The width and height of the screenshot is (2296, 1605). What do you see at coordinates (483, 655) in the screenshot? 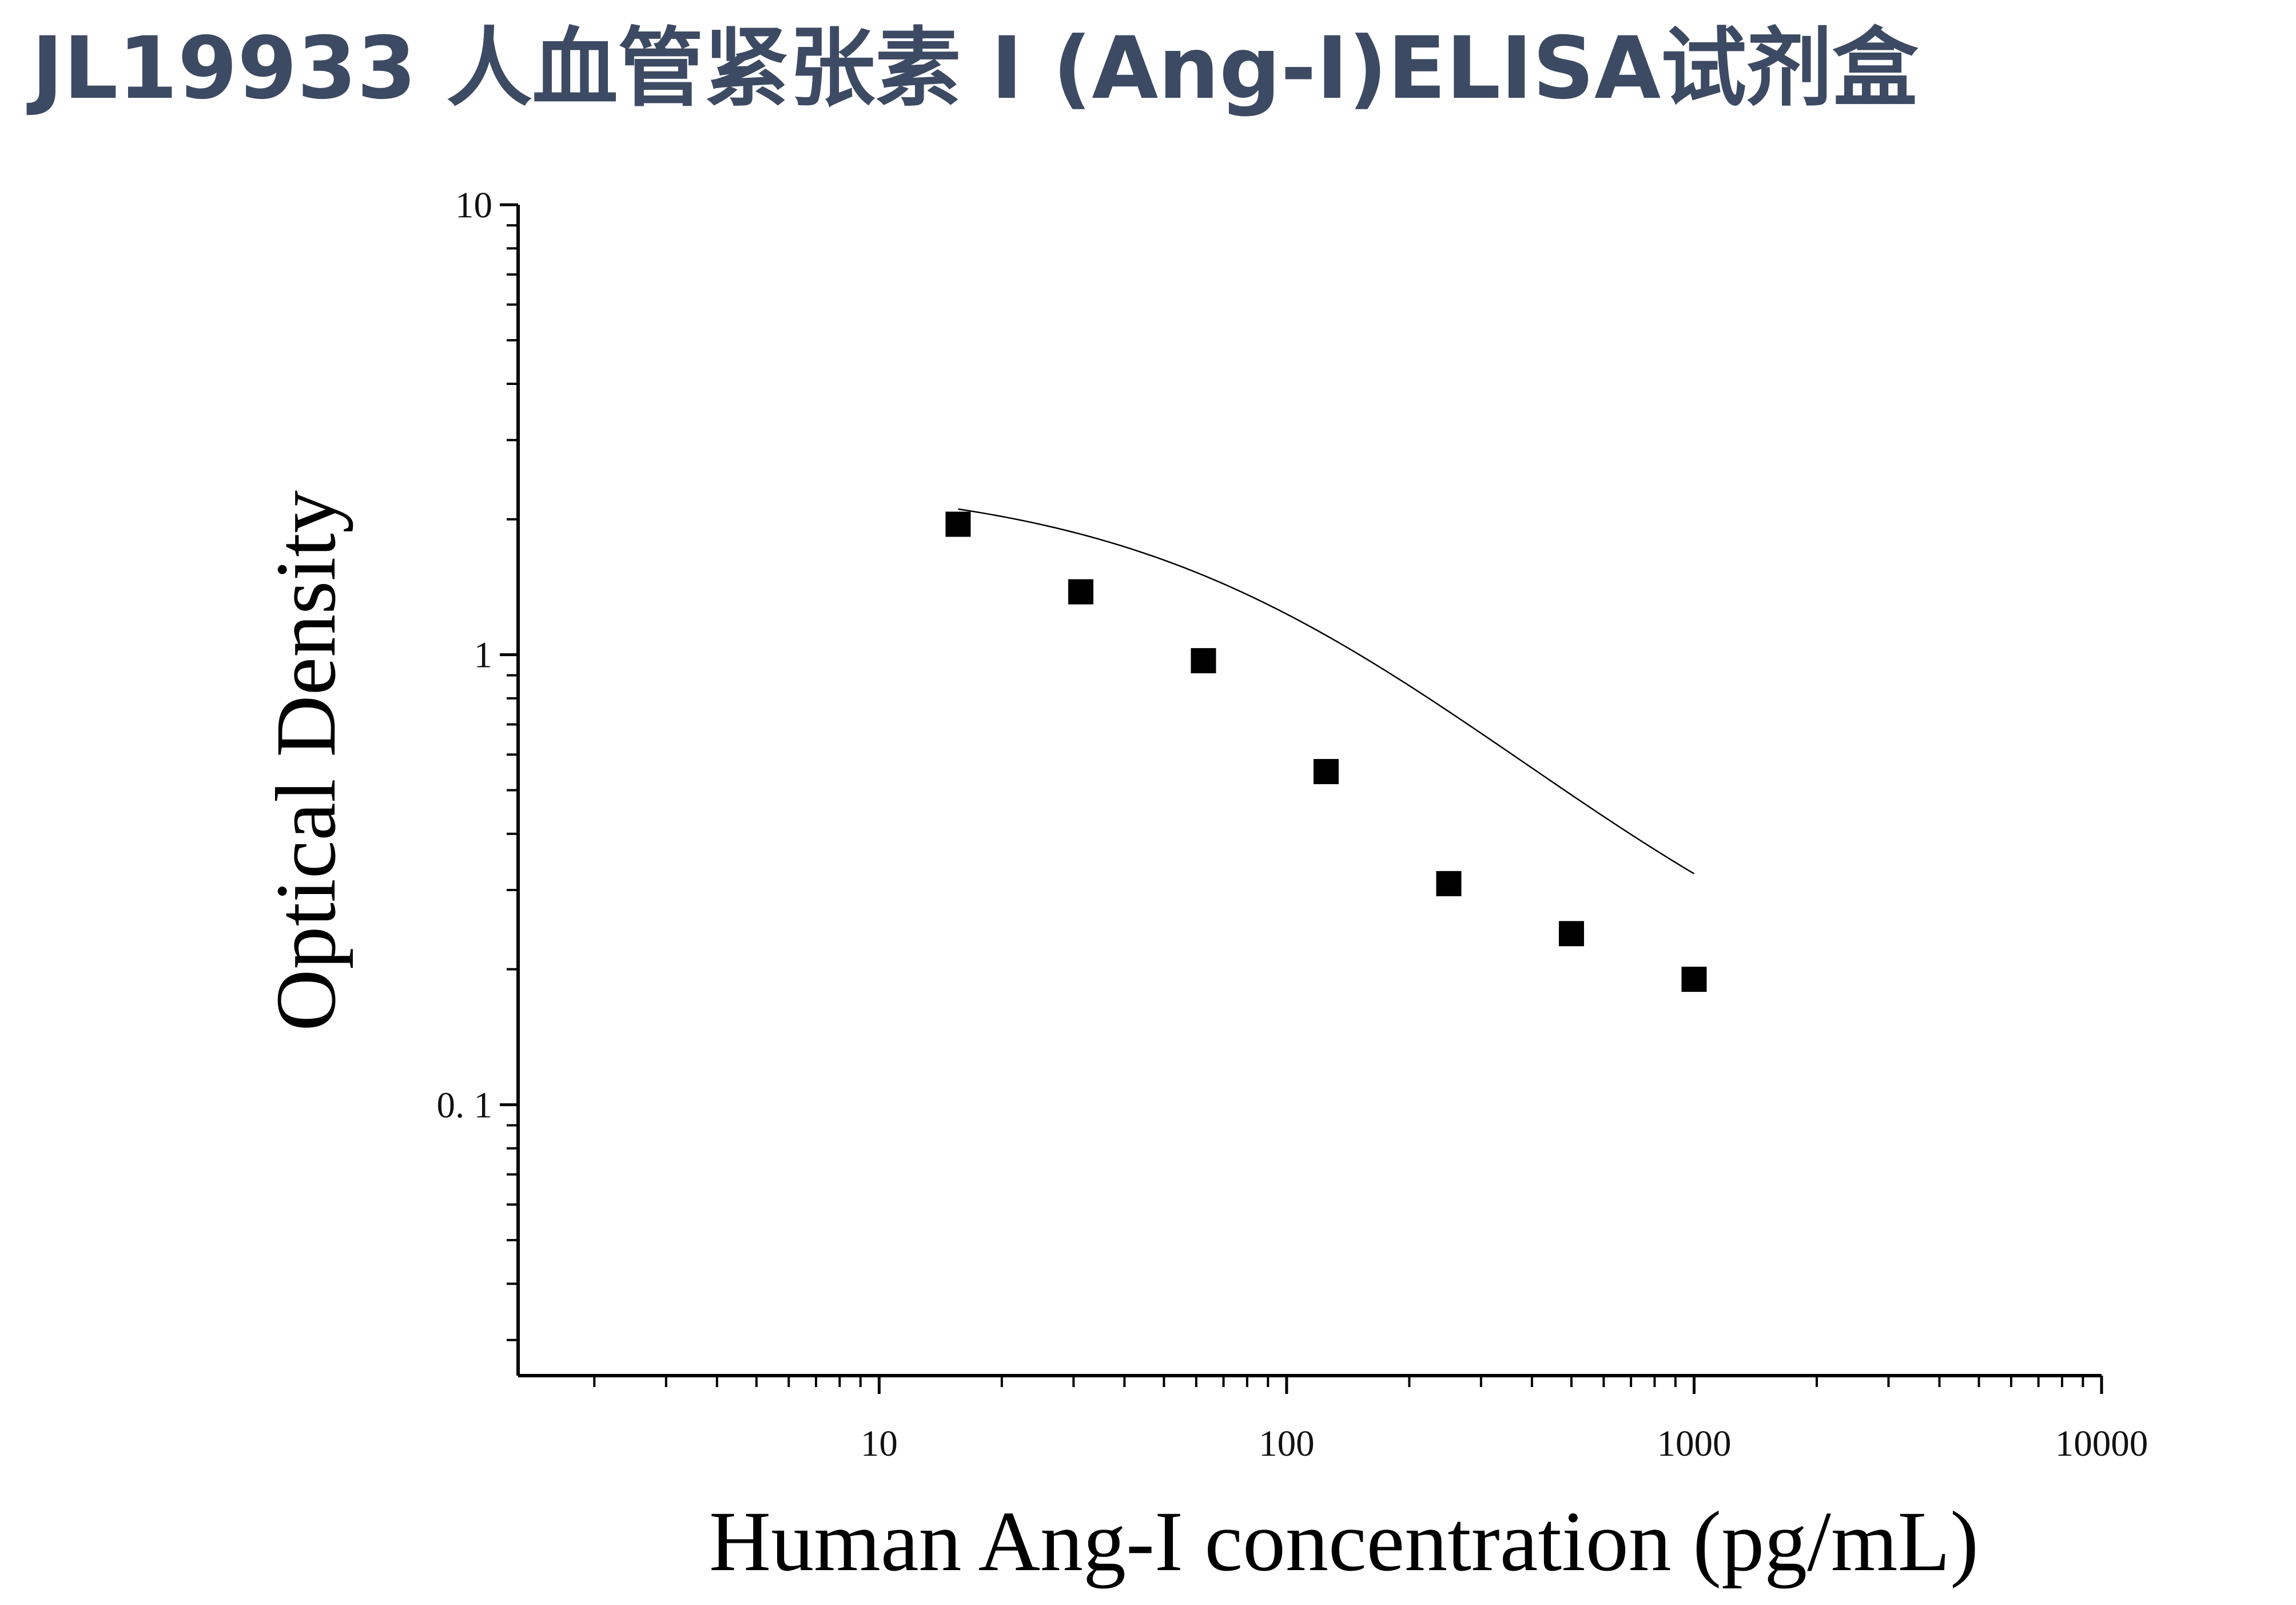
I see `y-tick-label: 1` at bounding box center [483, 655].